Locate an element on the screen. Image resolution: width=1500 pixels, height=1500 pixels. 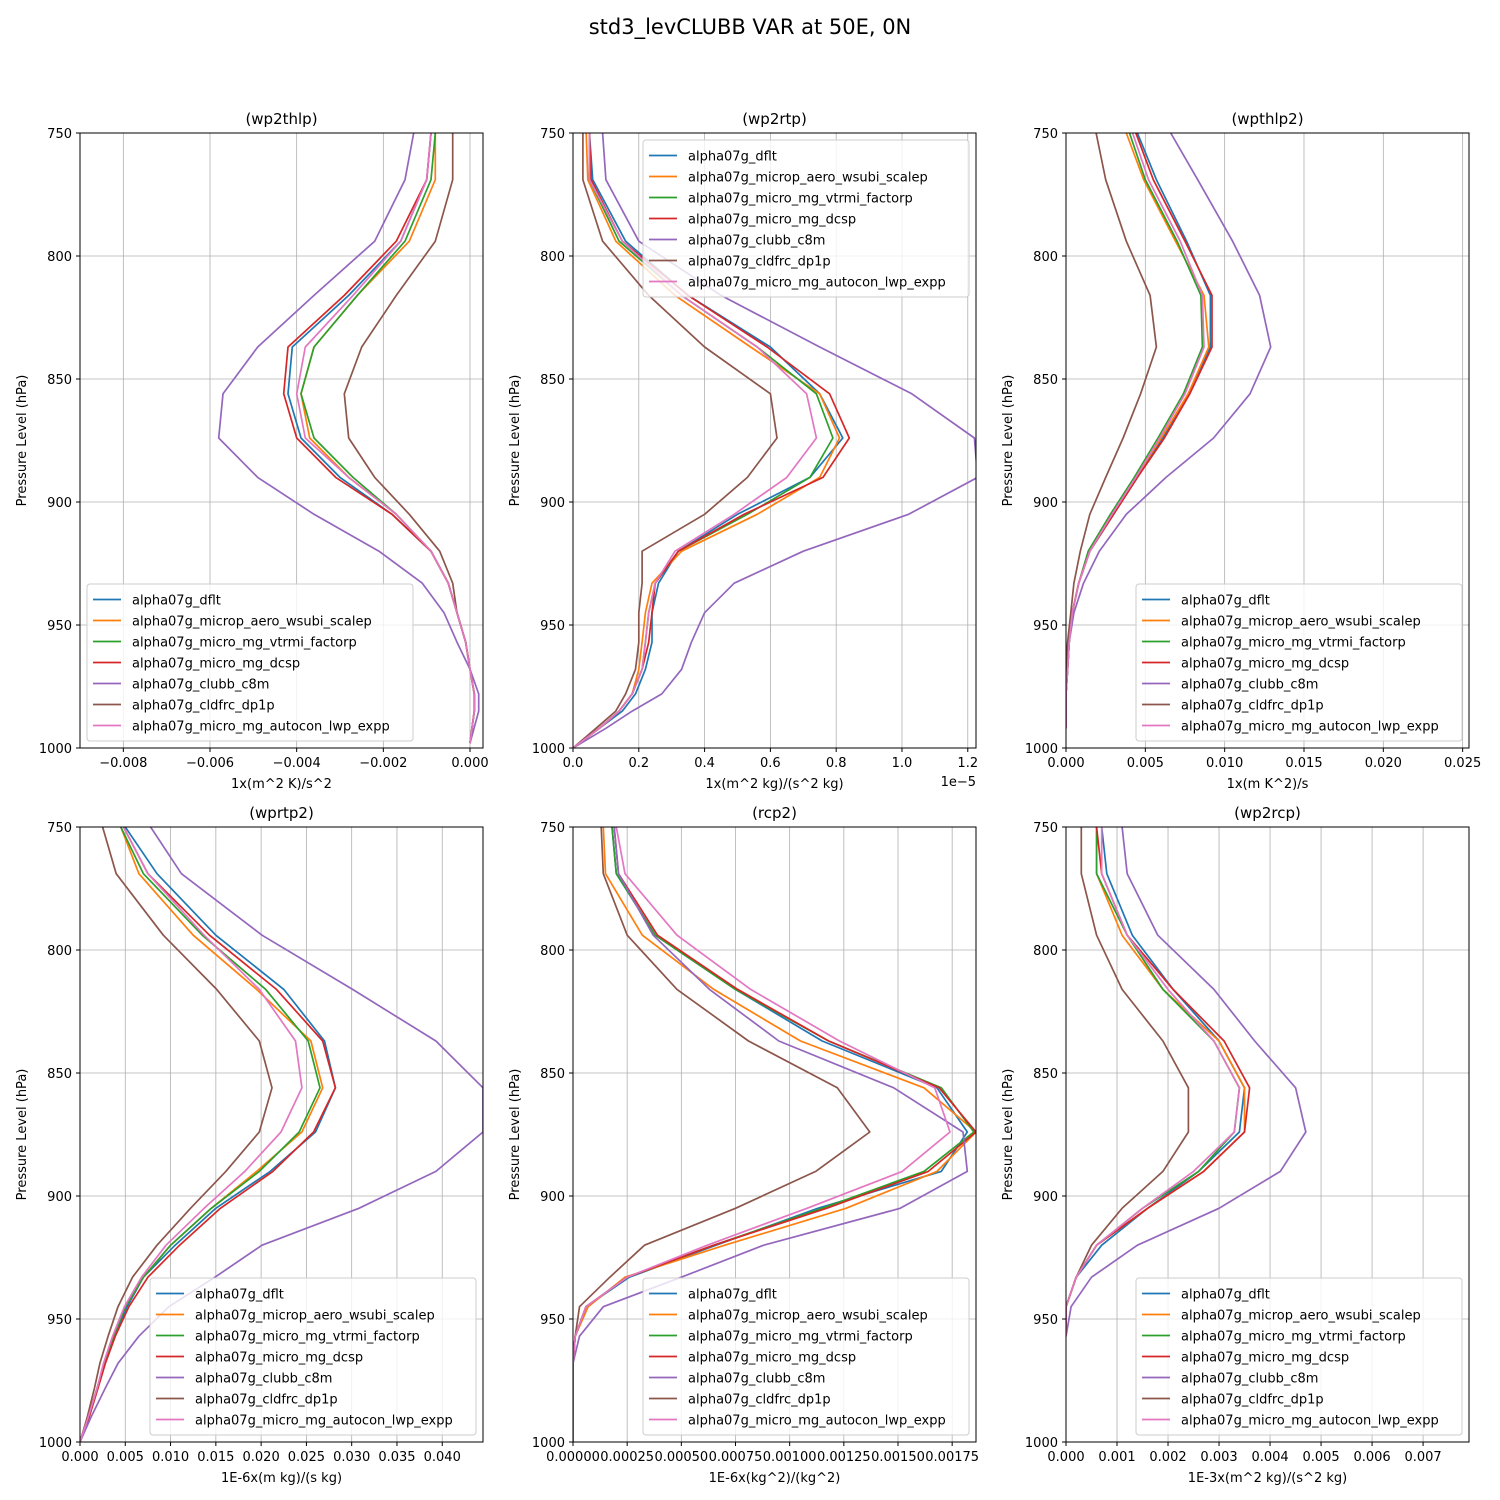
y-tick-label: 750 is located at coordinates (1045, 134).